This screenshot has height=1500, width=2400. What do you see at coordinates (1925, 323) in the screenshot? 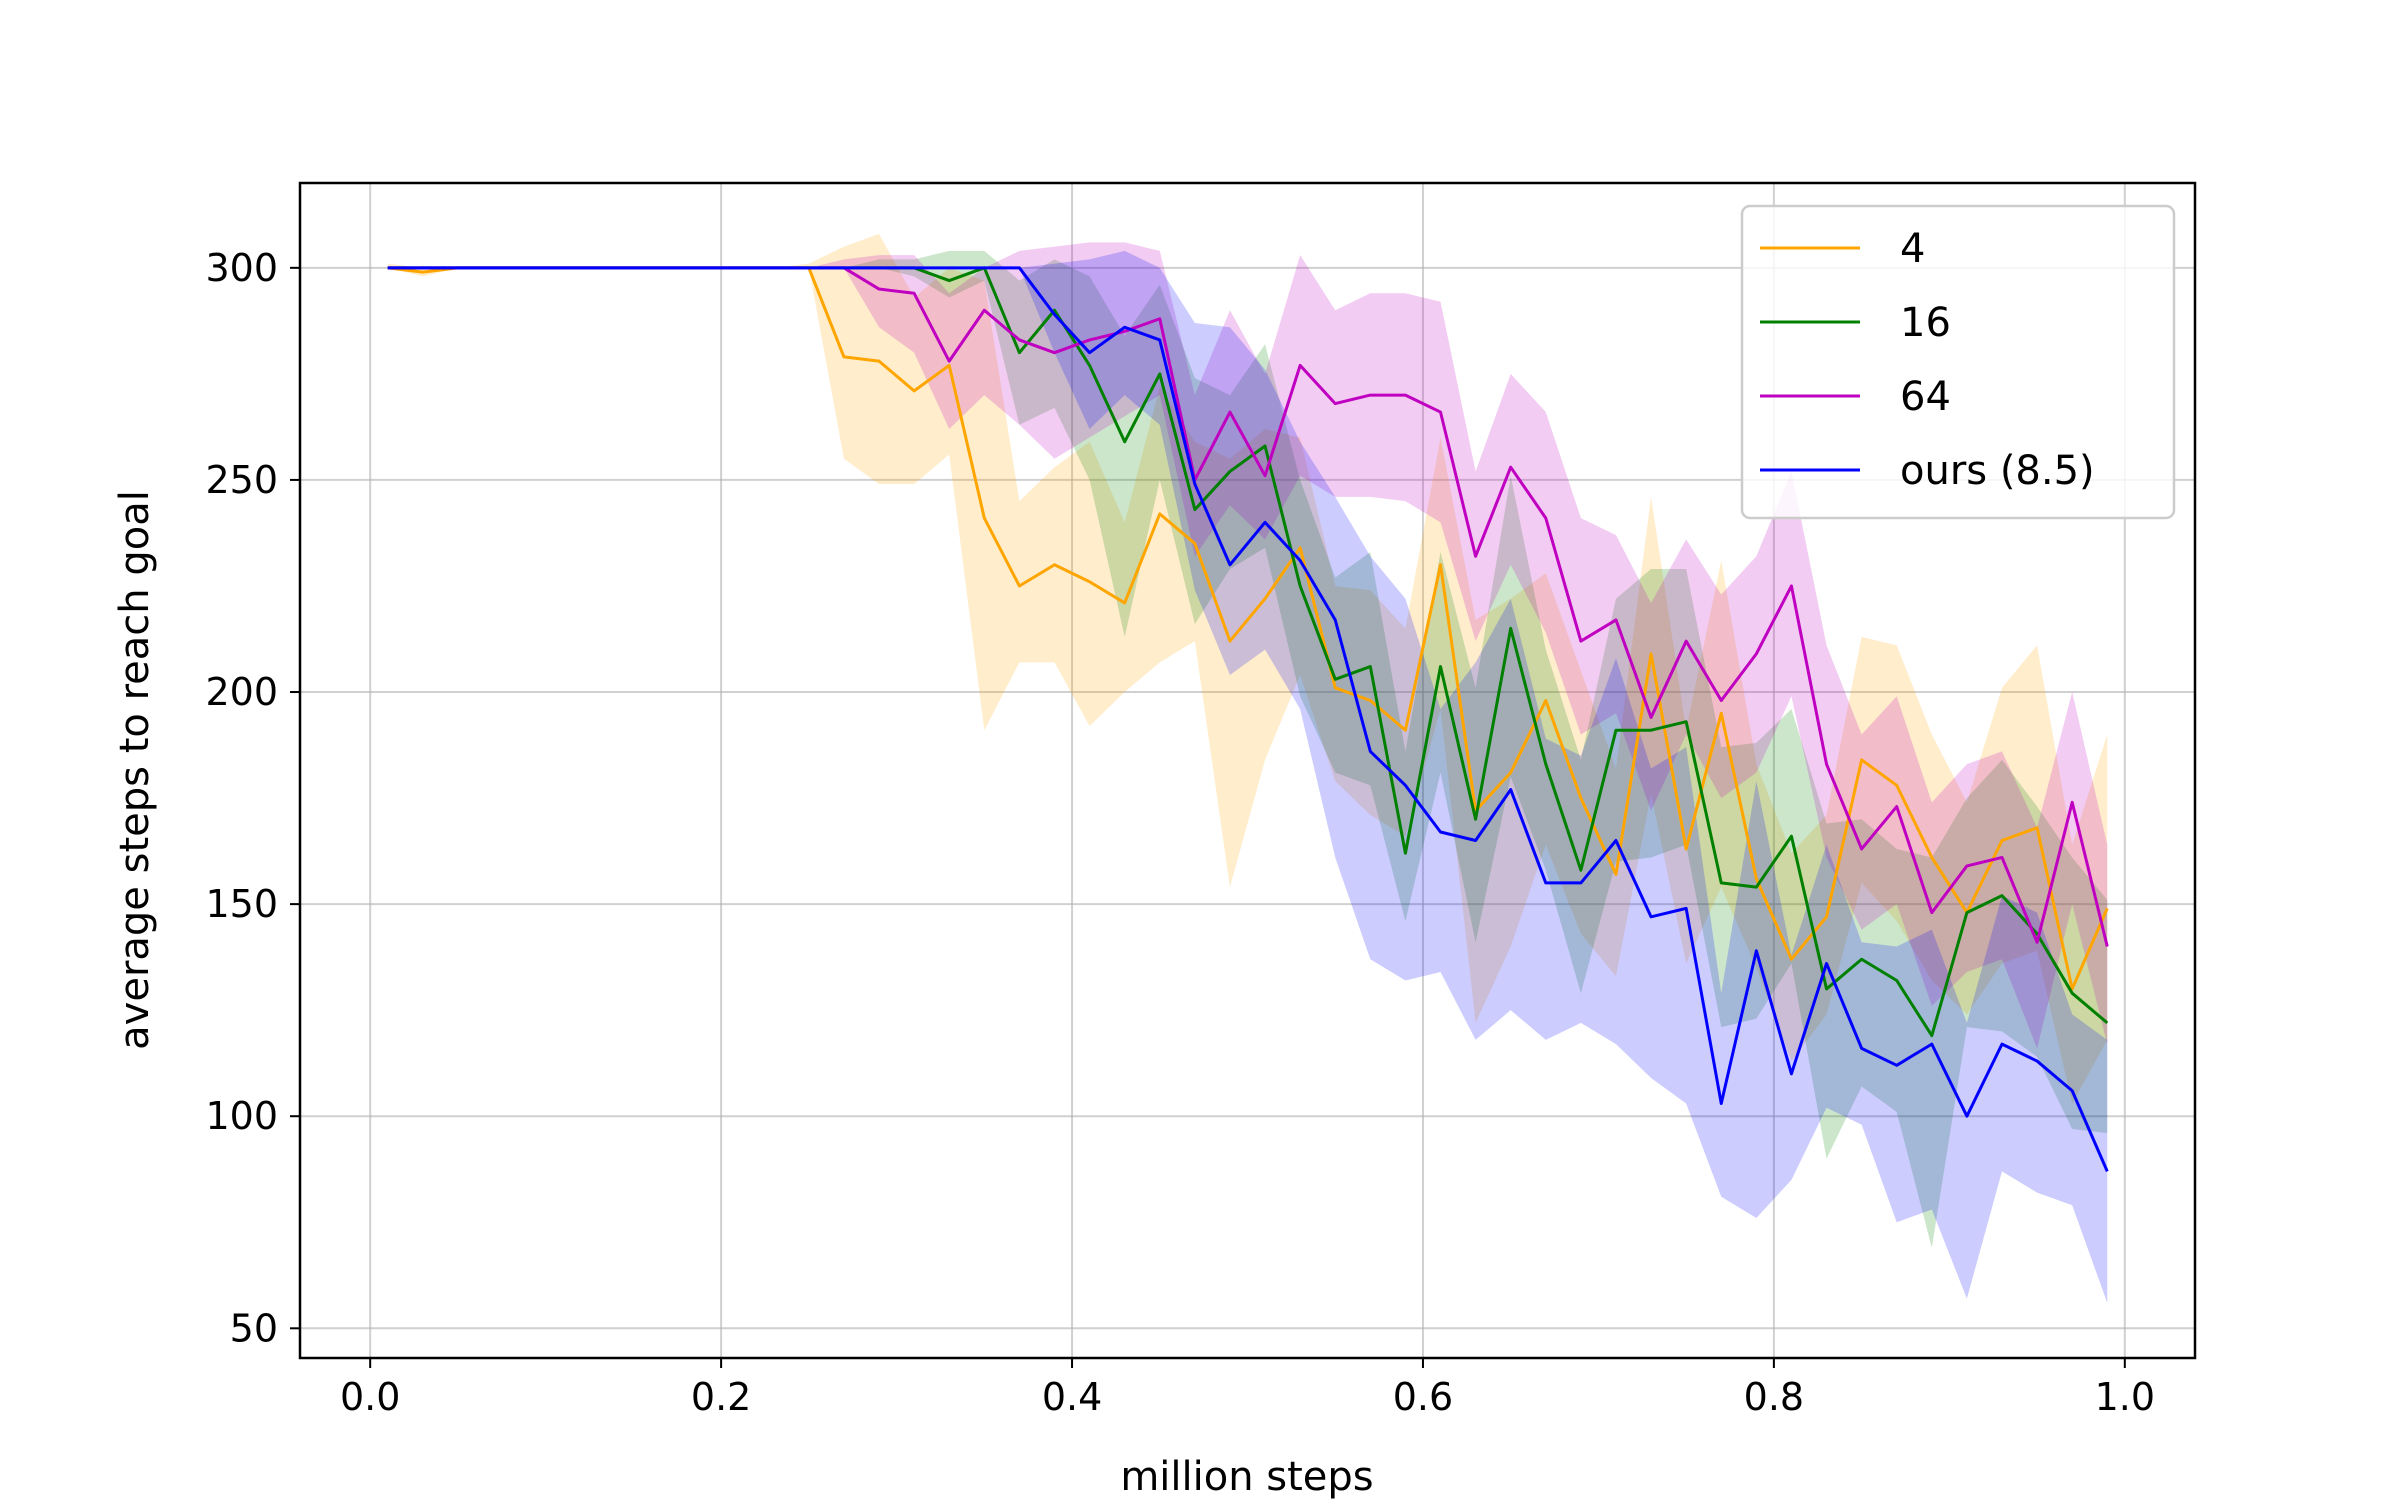
I see `legend-label: 16` at bounding box center [1925, 323].